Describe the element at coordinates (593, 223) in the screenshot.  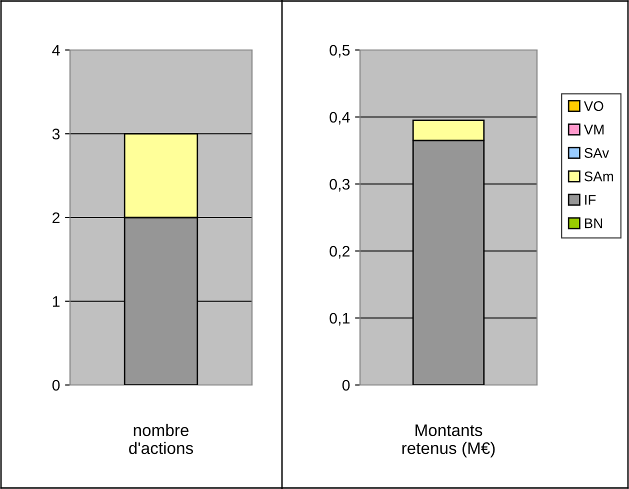
I see `legend-label: BN` at that location.